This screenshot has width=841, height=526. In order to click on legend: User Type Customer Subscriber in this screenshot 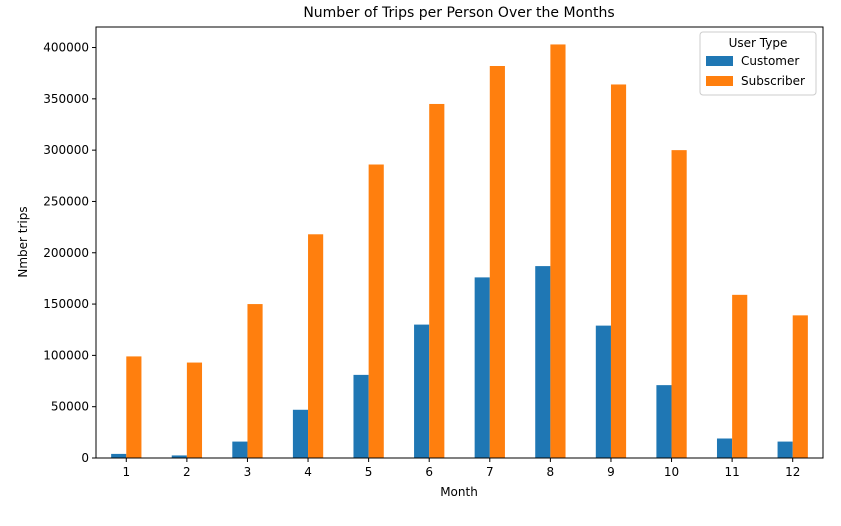, I will do `click(758, 63)`.